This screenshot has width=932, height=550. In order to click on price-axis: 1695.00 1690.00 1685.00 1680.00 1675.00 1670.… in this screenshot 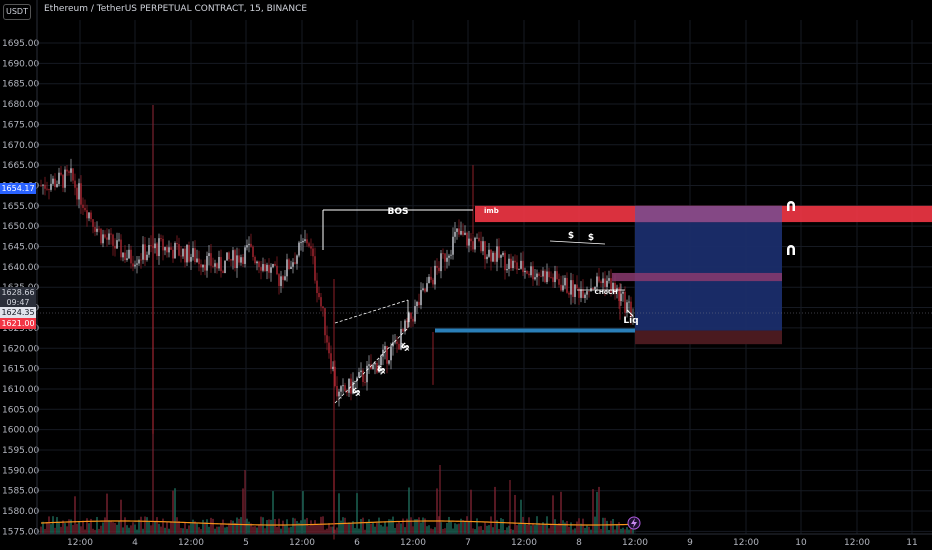, I will do `click(20, 268)`.